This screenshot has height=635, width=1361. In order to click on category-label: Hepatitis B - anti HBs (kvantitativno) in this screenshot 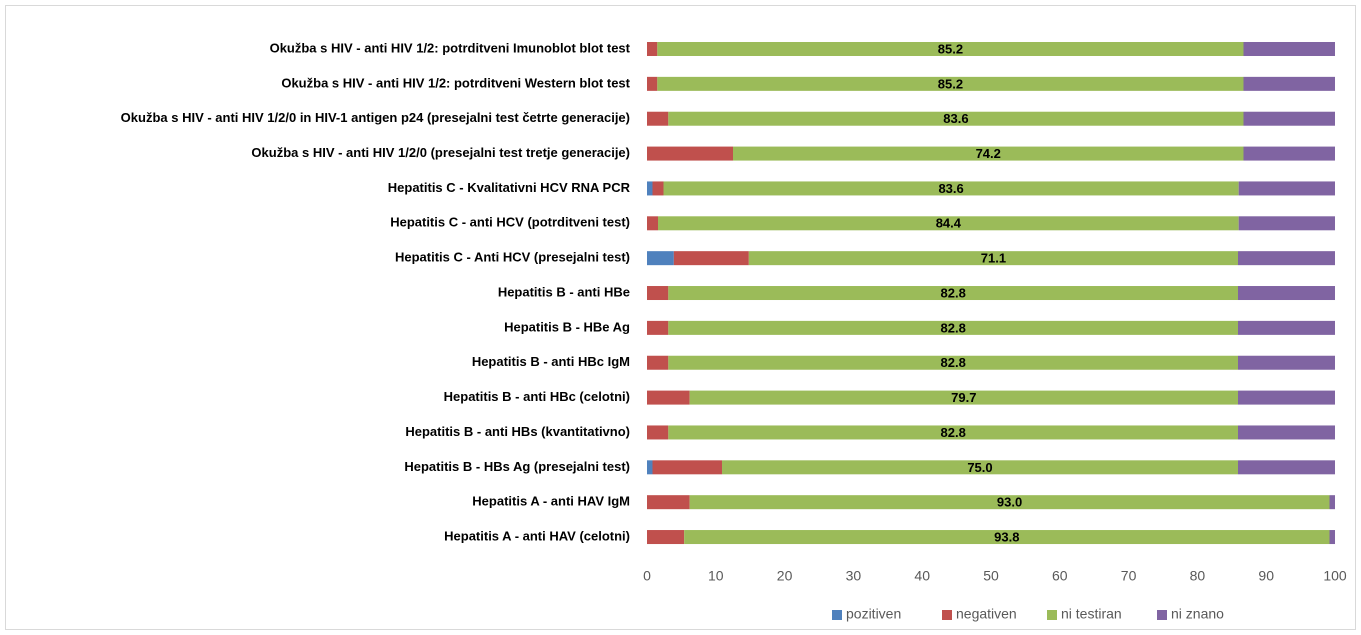, I will do `click(517, 431)`.